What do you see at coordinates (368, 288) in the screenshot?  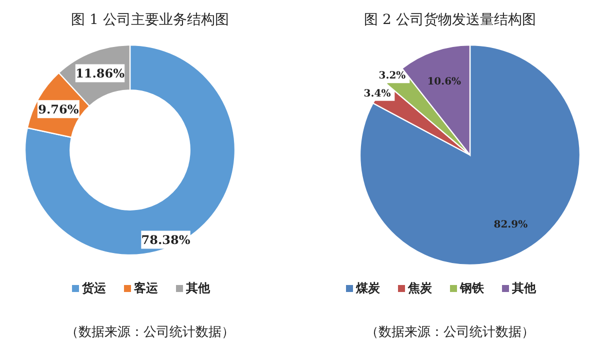 I see `legend-label: 煤炭` at bounding box center [368, 288].